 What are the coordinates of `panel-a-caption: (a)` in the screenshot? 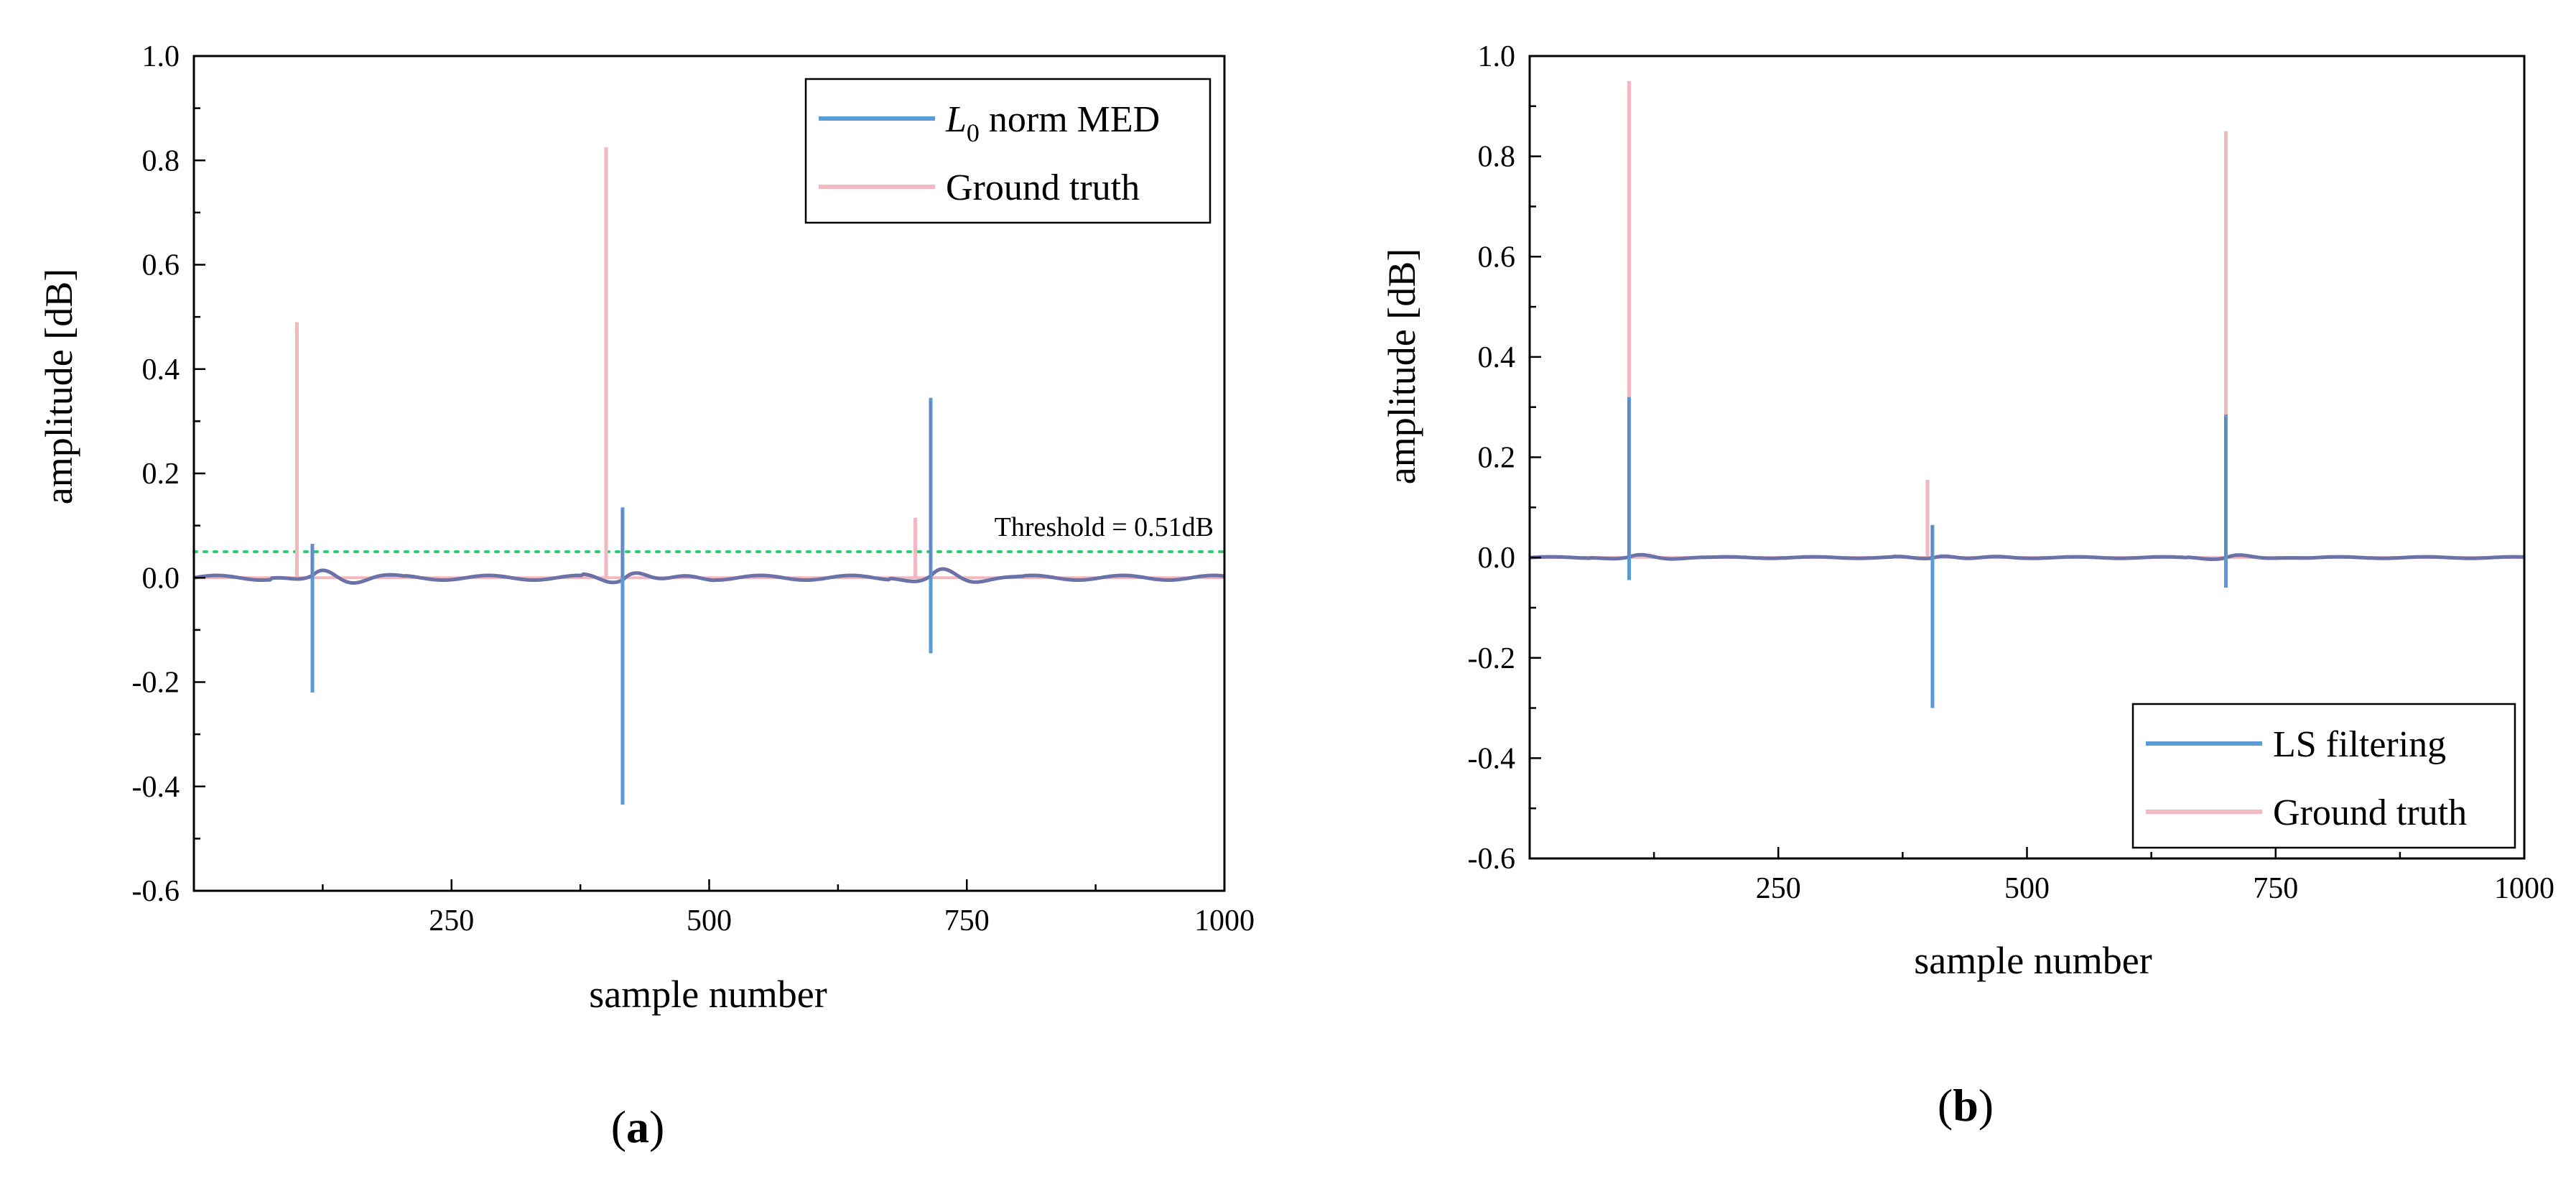 It's located at (638, 1126).